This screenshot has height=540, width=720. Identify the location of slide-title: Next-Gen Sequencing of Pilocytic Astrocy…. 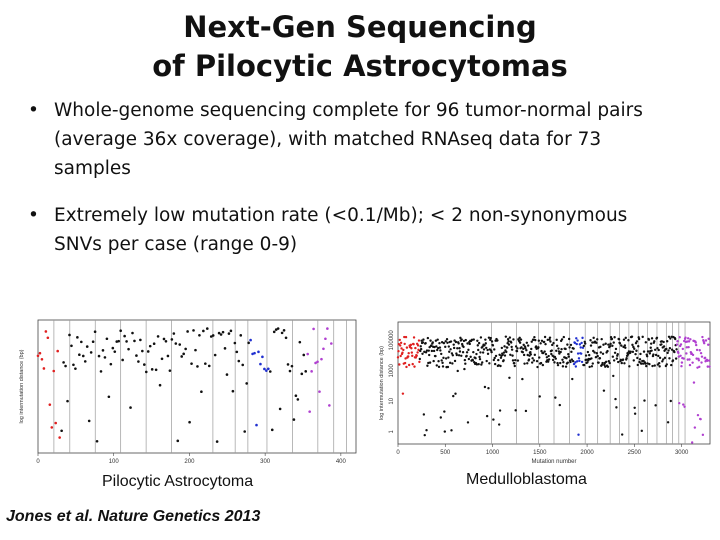
(360, 47).